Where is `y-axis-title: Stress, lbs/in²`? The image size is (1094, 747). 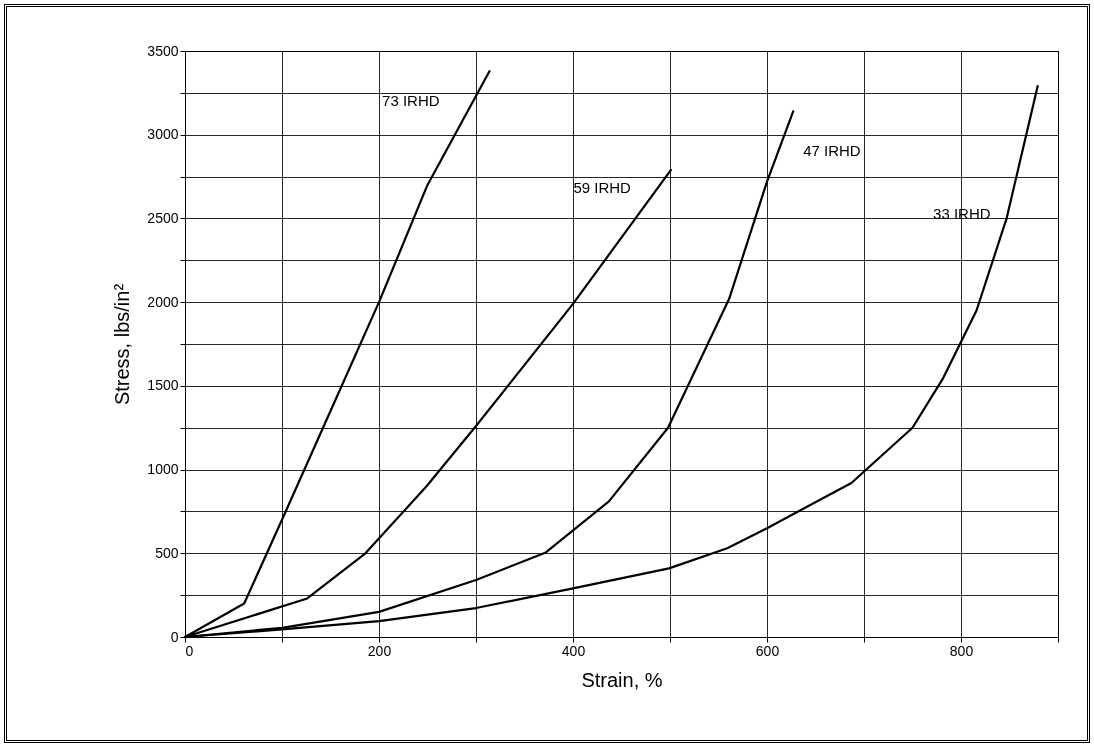 y-axis-title: Stress, lbs/in² is located at coordinates (122, 344).